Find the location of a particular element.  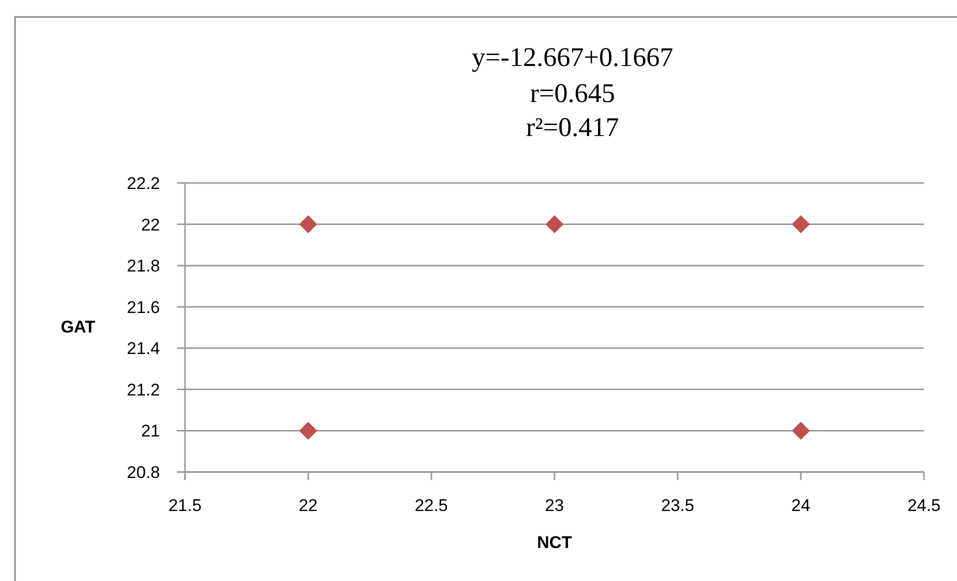

y-tick-label: 21 is located at coordinates (150, 431).